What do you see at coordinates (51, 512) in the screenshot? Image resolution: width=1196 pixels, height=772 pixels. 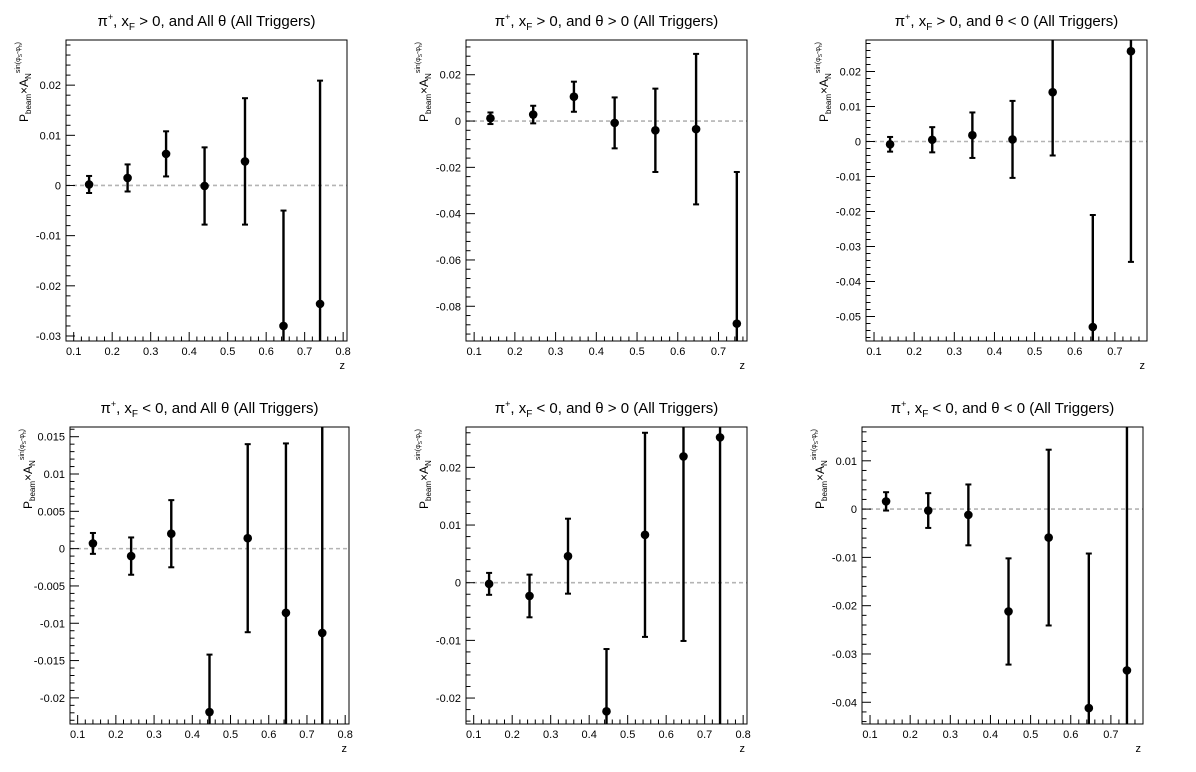 I see `y-tick-label: 0.005` at bounding box center [51, 512].